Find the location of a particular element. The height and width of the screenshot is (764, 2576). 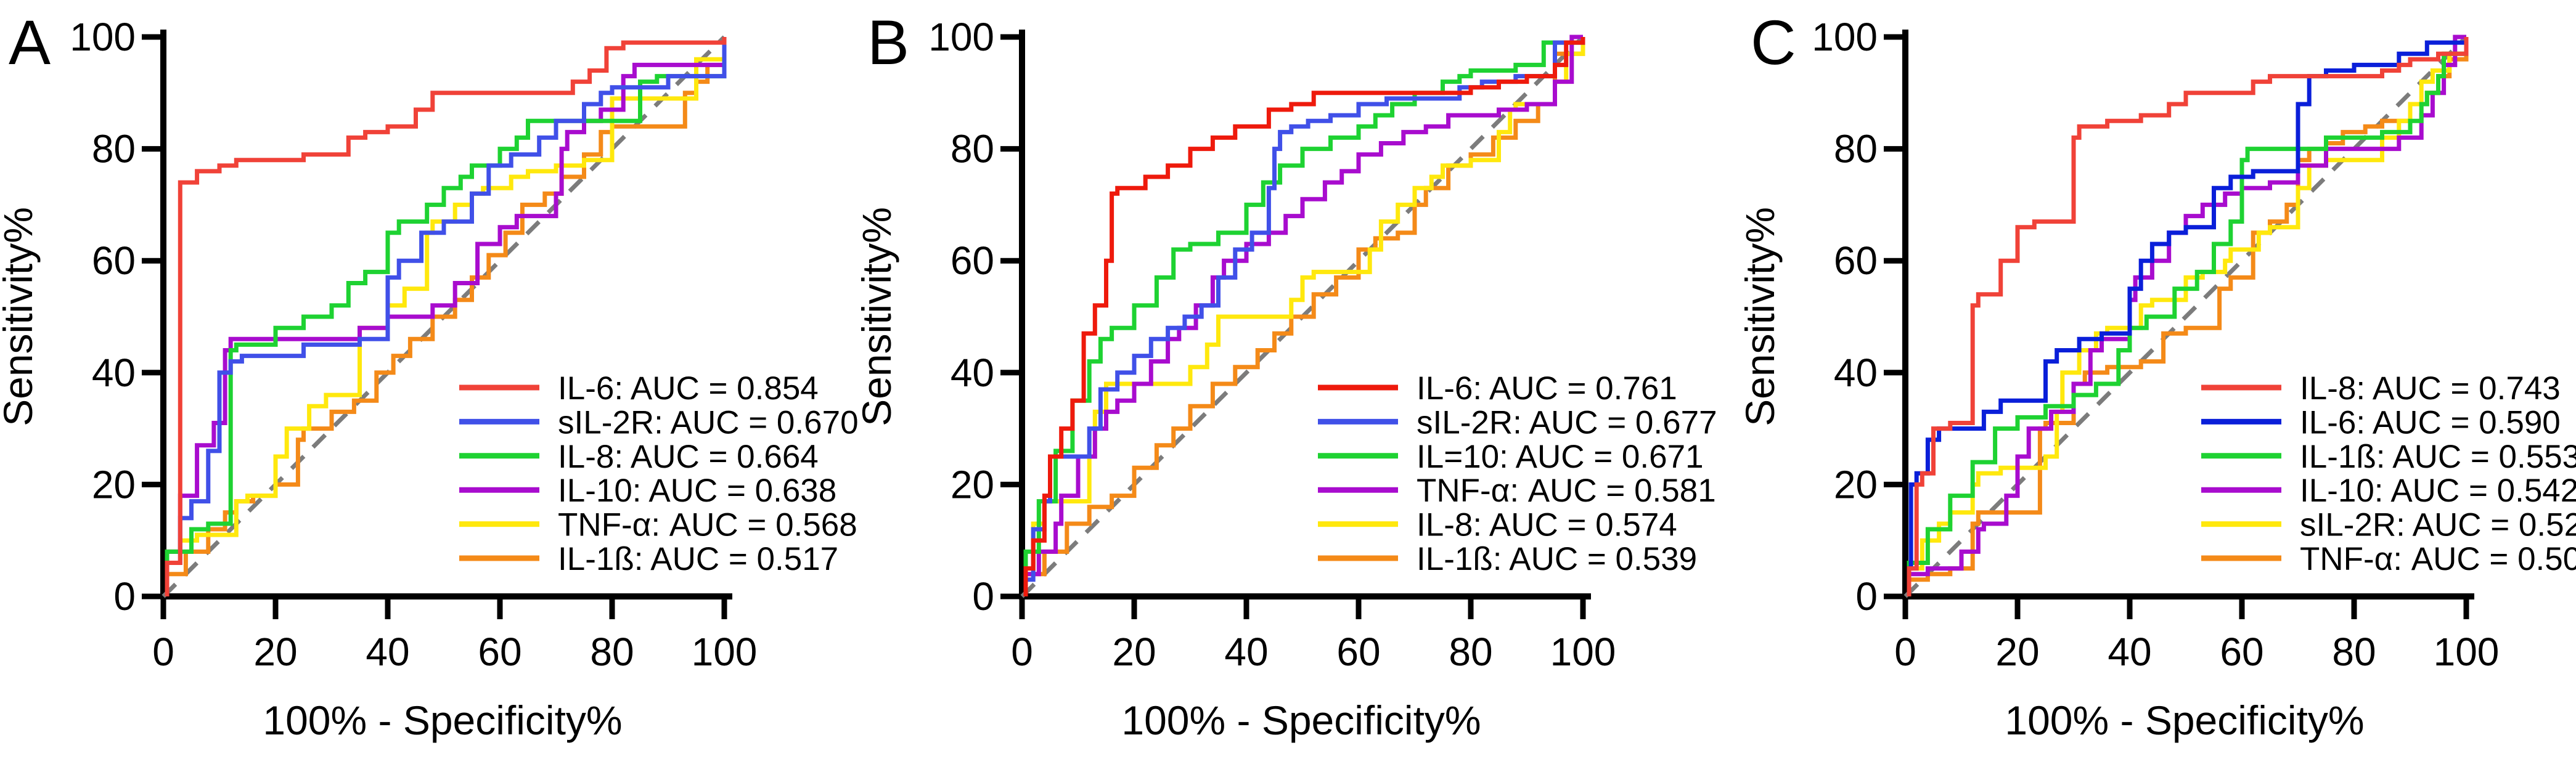

legend-label: IL-1ß: AUC = 0.553 is located at coordinates (2438, 457).